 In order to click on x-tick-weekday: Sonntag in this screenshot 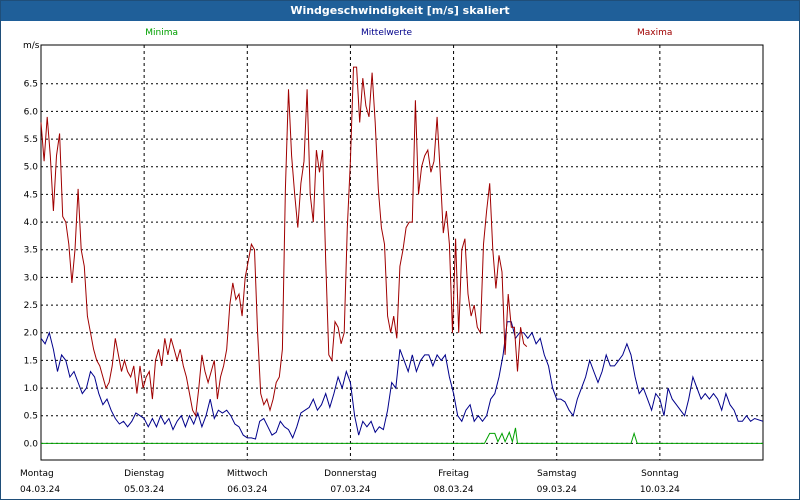, I will do `click(659, 474)`.